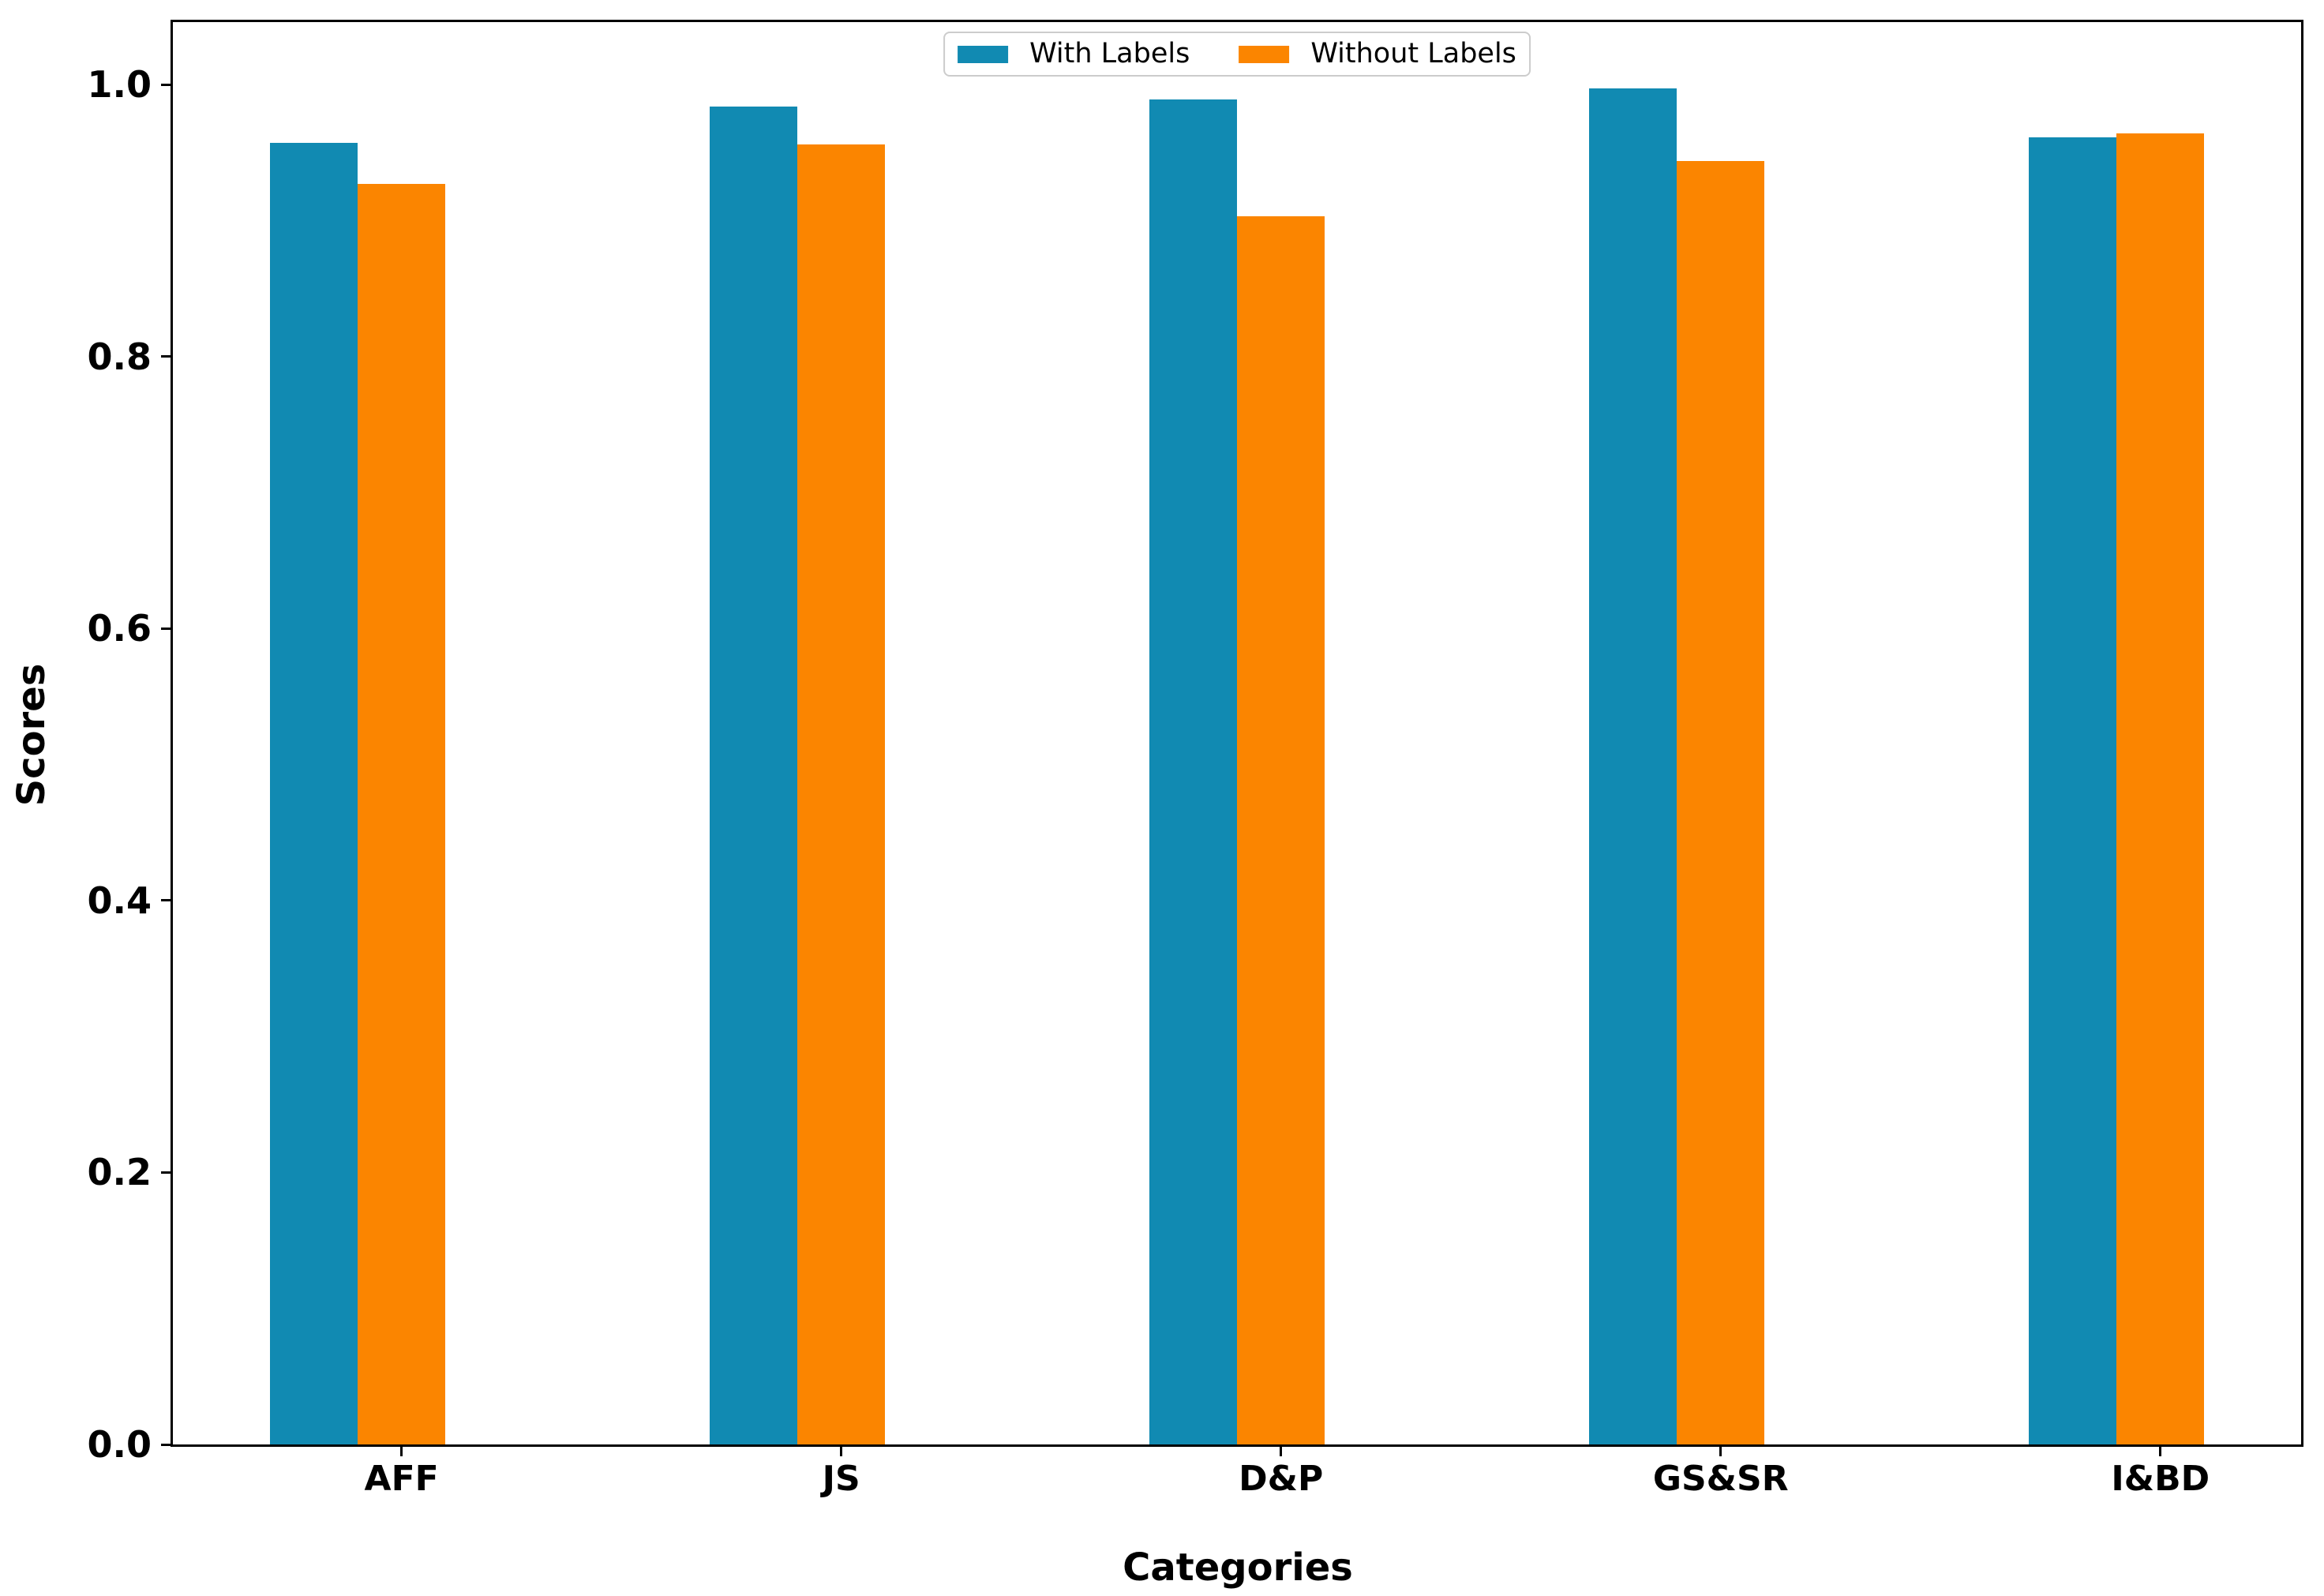 Image resolution: width=2324 pixels, height=1596 pixels. I want to click on bar-without-labels-js, so click(841, 794).